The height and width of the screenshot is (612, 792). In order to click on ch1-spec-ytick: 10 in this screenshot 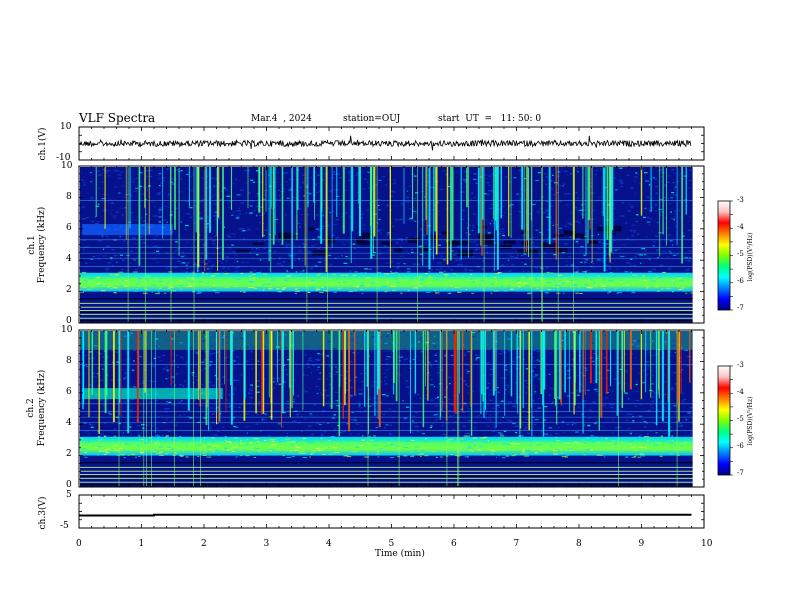, I will do `click(67, 166)`.